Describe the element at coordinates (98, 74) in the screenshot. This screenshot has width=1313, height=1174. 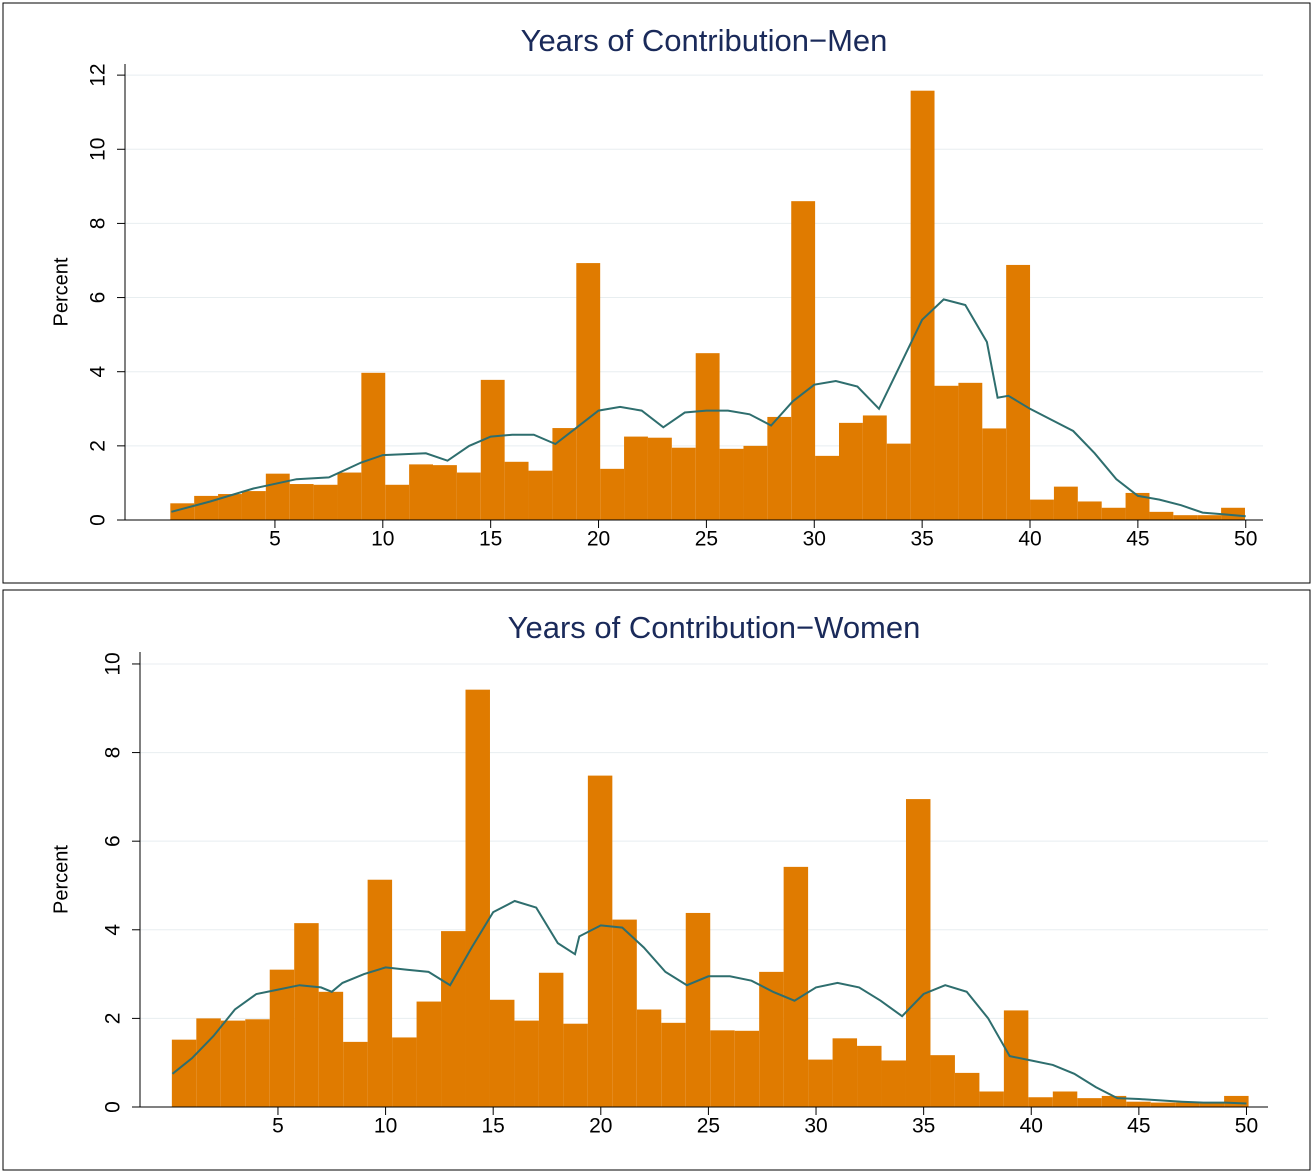
I see `y-tick-label: 12` at that location.